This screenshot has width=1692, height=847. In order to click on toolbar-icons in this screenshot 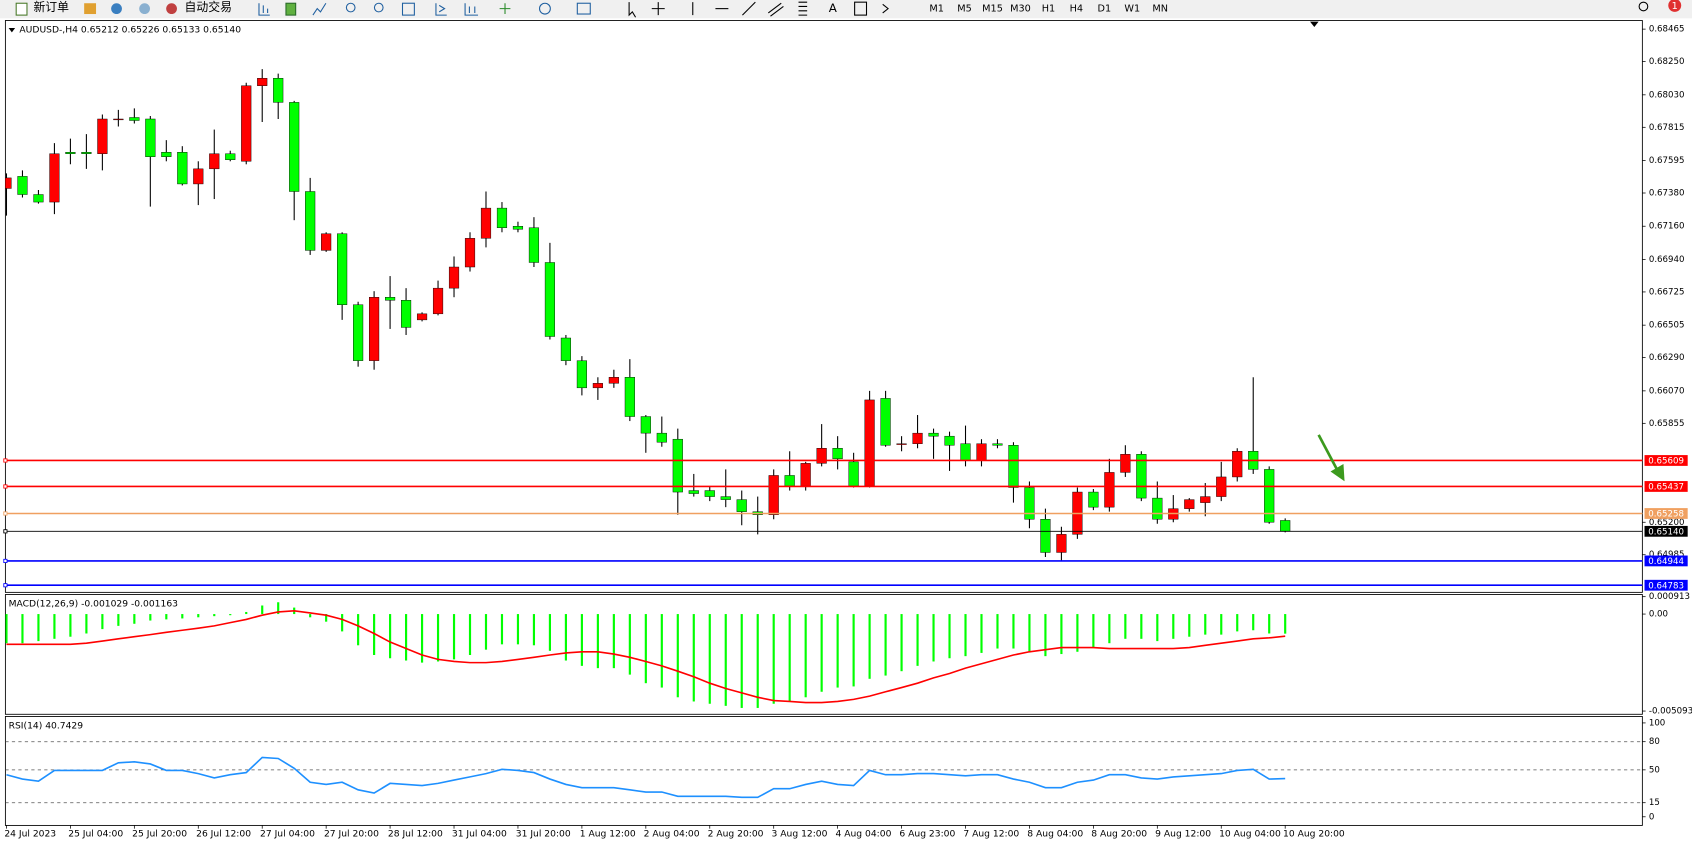, I will do `click(953, 9)`.